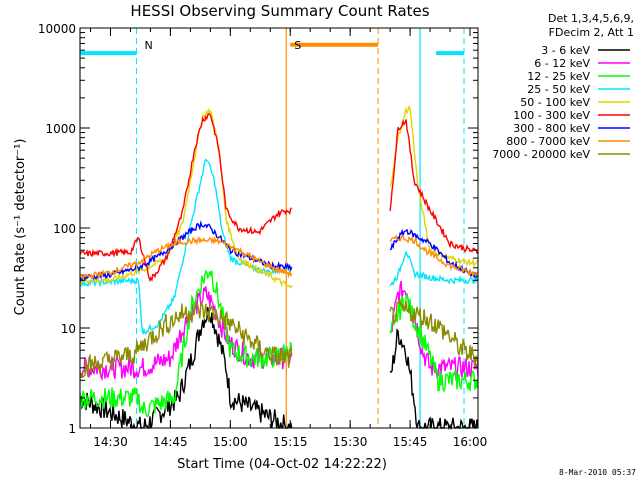 Image resolution: width=640 pixels, height=480 pixels. I want to click on x-tick-label-6: 16:00, so click(470, 442).